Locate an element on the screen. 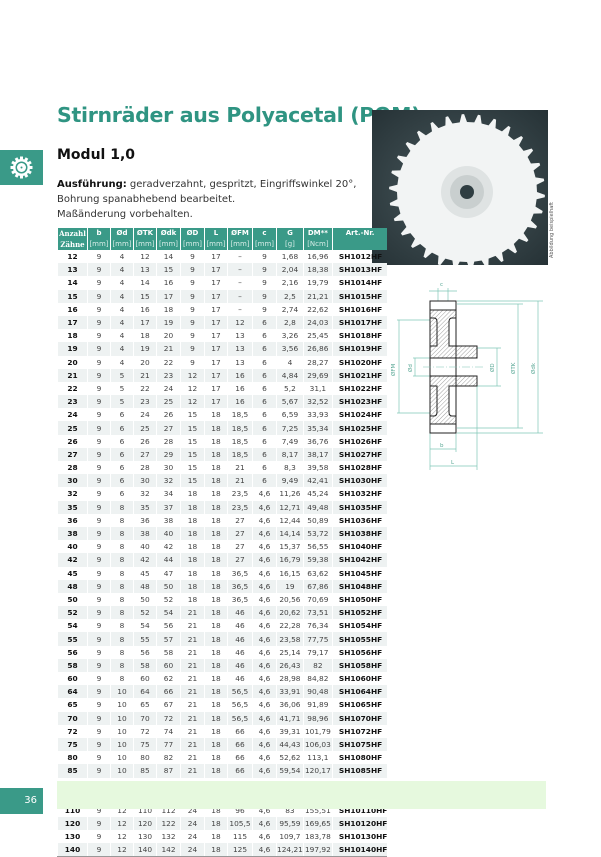  table-row: 32 9 6 32 34 18 18 23,5 4,6 11,26 45,24 SH1032HF is located at coordinates (222, 494).